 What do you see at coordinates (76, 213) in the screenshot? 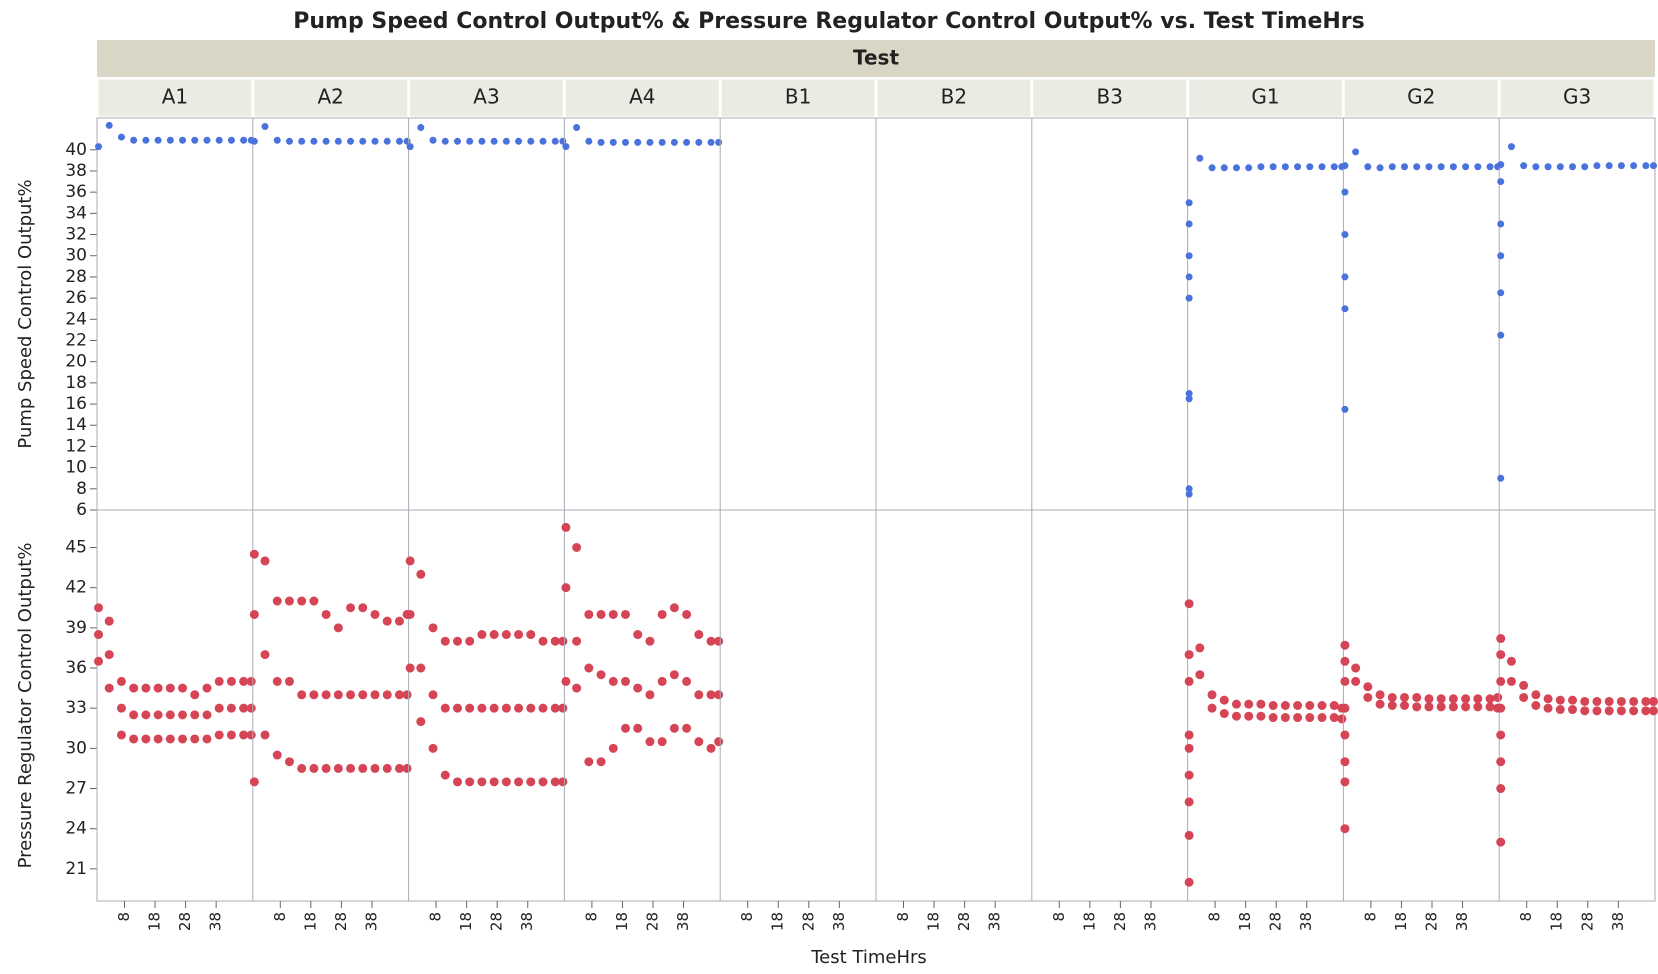
I see `y-tick-label: 34` at bounding box center [76, 213].